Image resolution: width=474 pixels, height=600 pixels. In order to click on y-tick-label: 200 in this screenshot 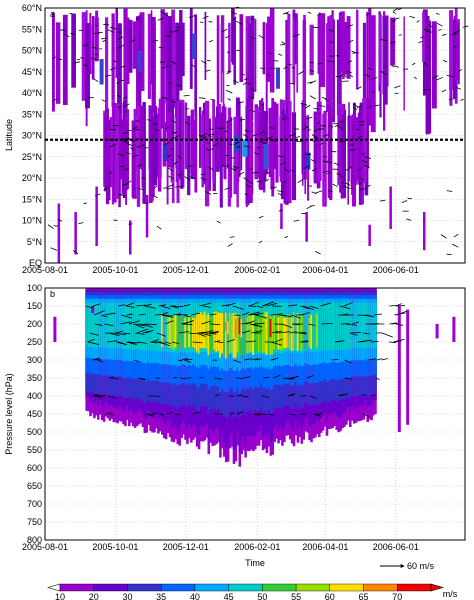, I will do `click(34, 324)`.